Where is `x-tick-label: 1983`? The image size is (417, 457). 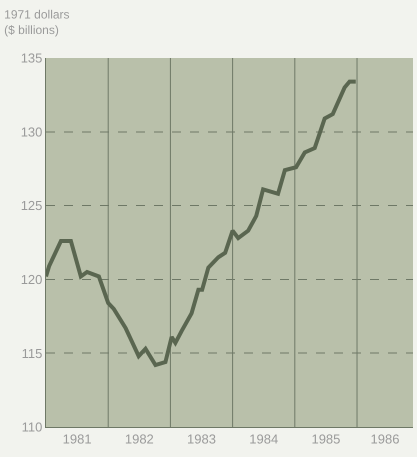 x-tick-label: 1983 is located at coordinates (201, 439).